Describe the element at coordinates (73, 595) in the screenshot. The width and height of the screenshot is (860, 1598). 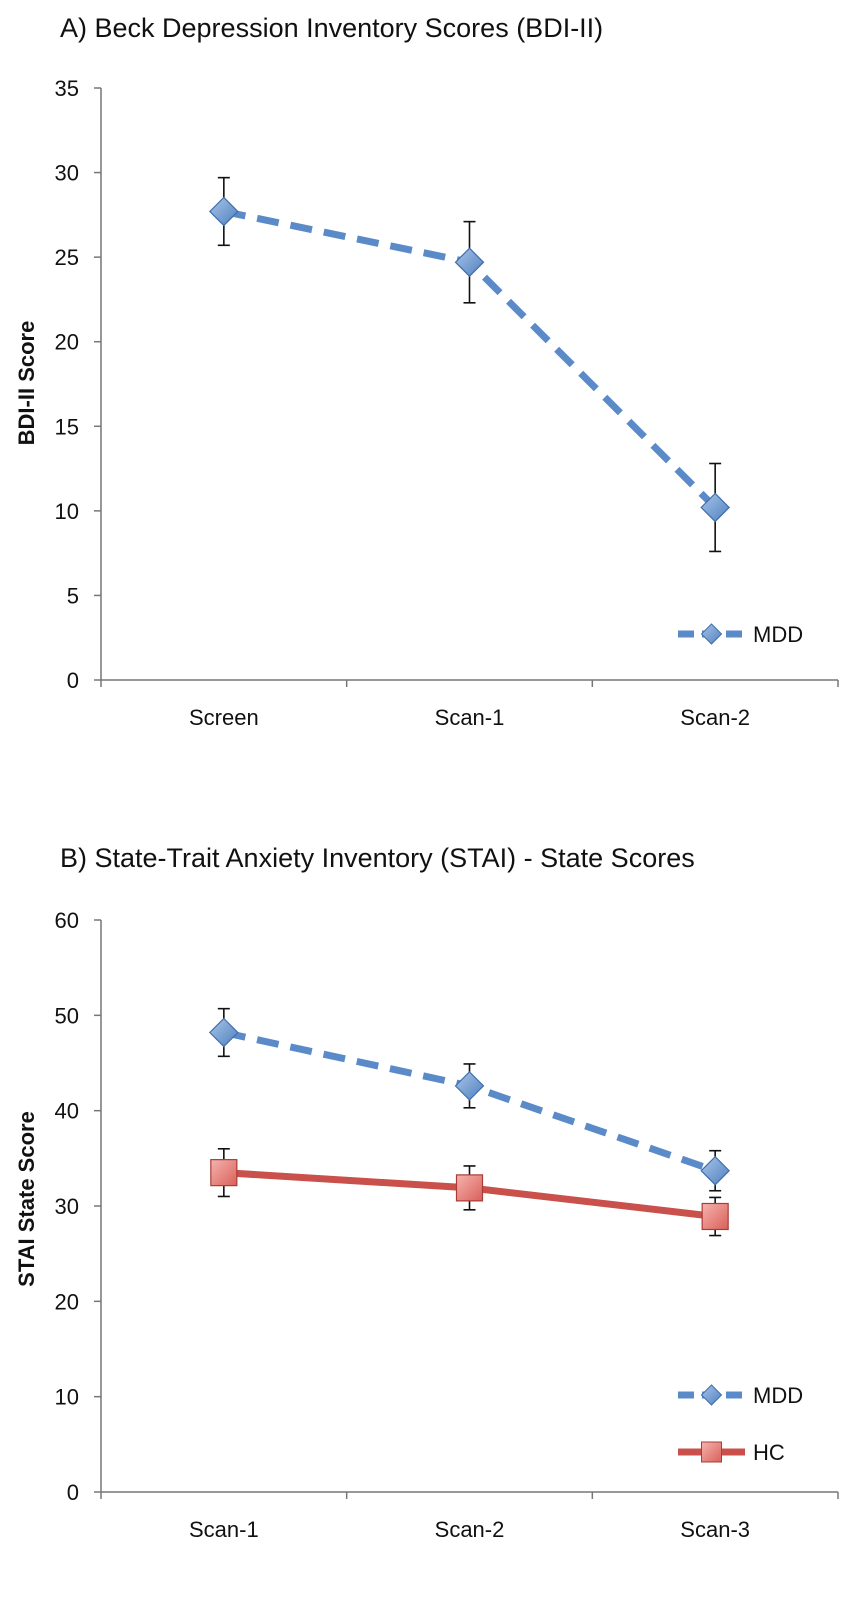
I see `y-tick-label: 5` at that location.